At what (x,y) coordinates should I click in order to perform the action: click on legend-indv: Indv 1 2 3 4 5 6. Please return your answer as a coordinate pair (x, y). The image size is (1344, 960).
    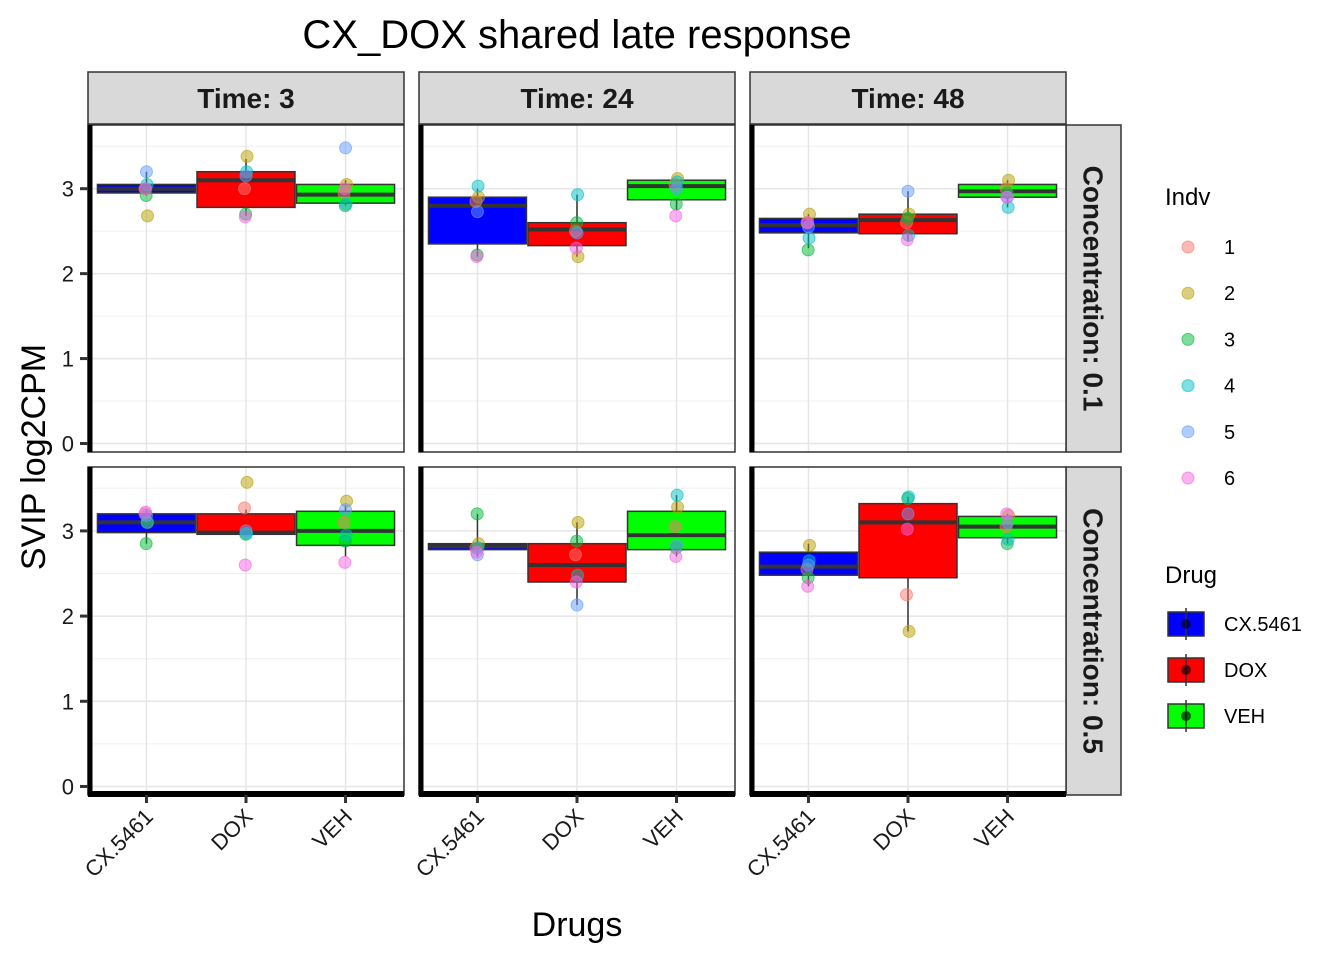
    Looking at the image, I should click on (1200, 337).